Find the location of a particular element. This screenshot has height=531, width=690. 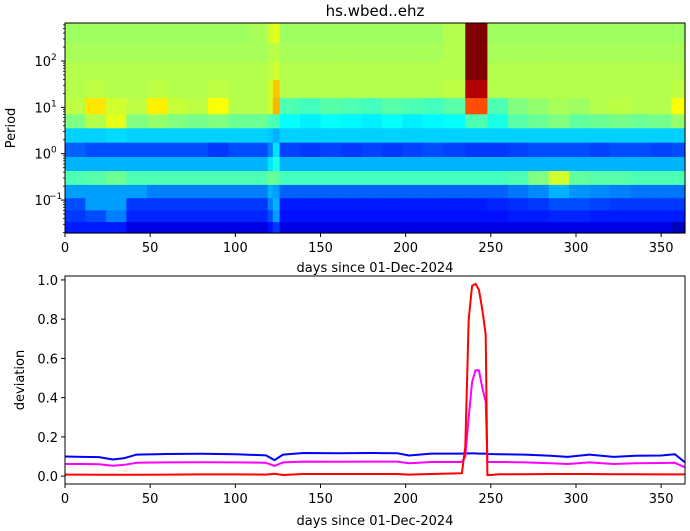

y-tick-label: 10 is located at coordinates (42, 108).